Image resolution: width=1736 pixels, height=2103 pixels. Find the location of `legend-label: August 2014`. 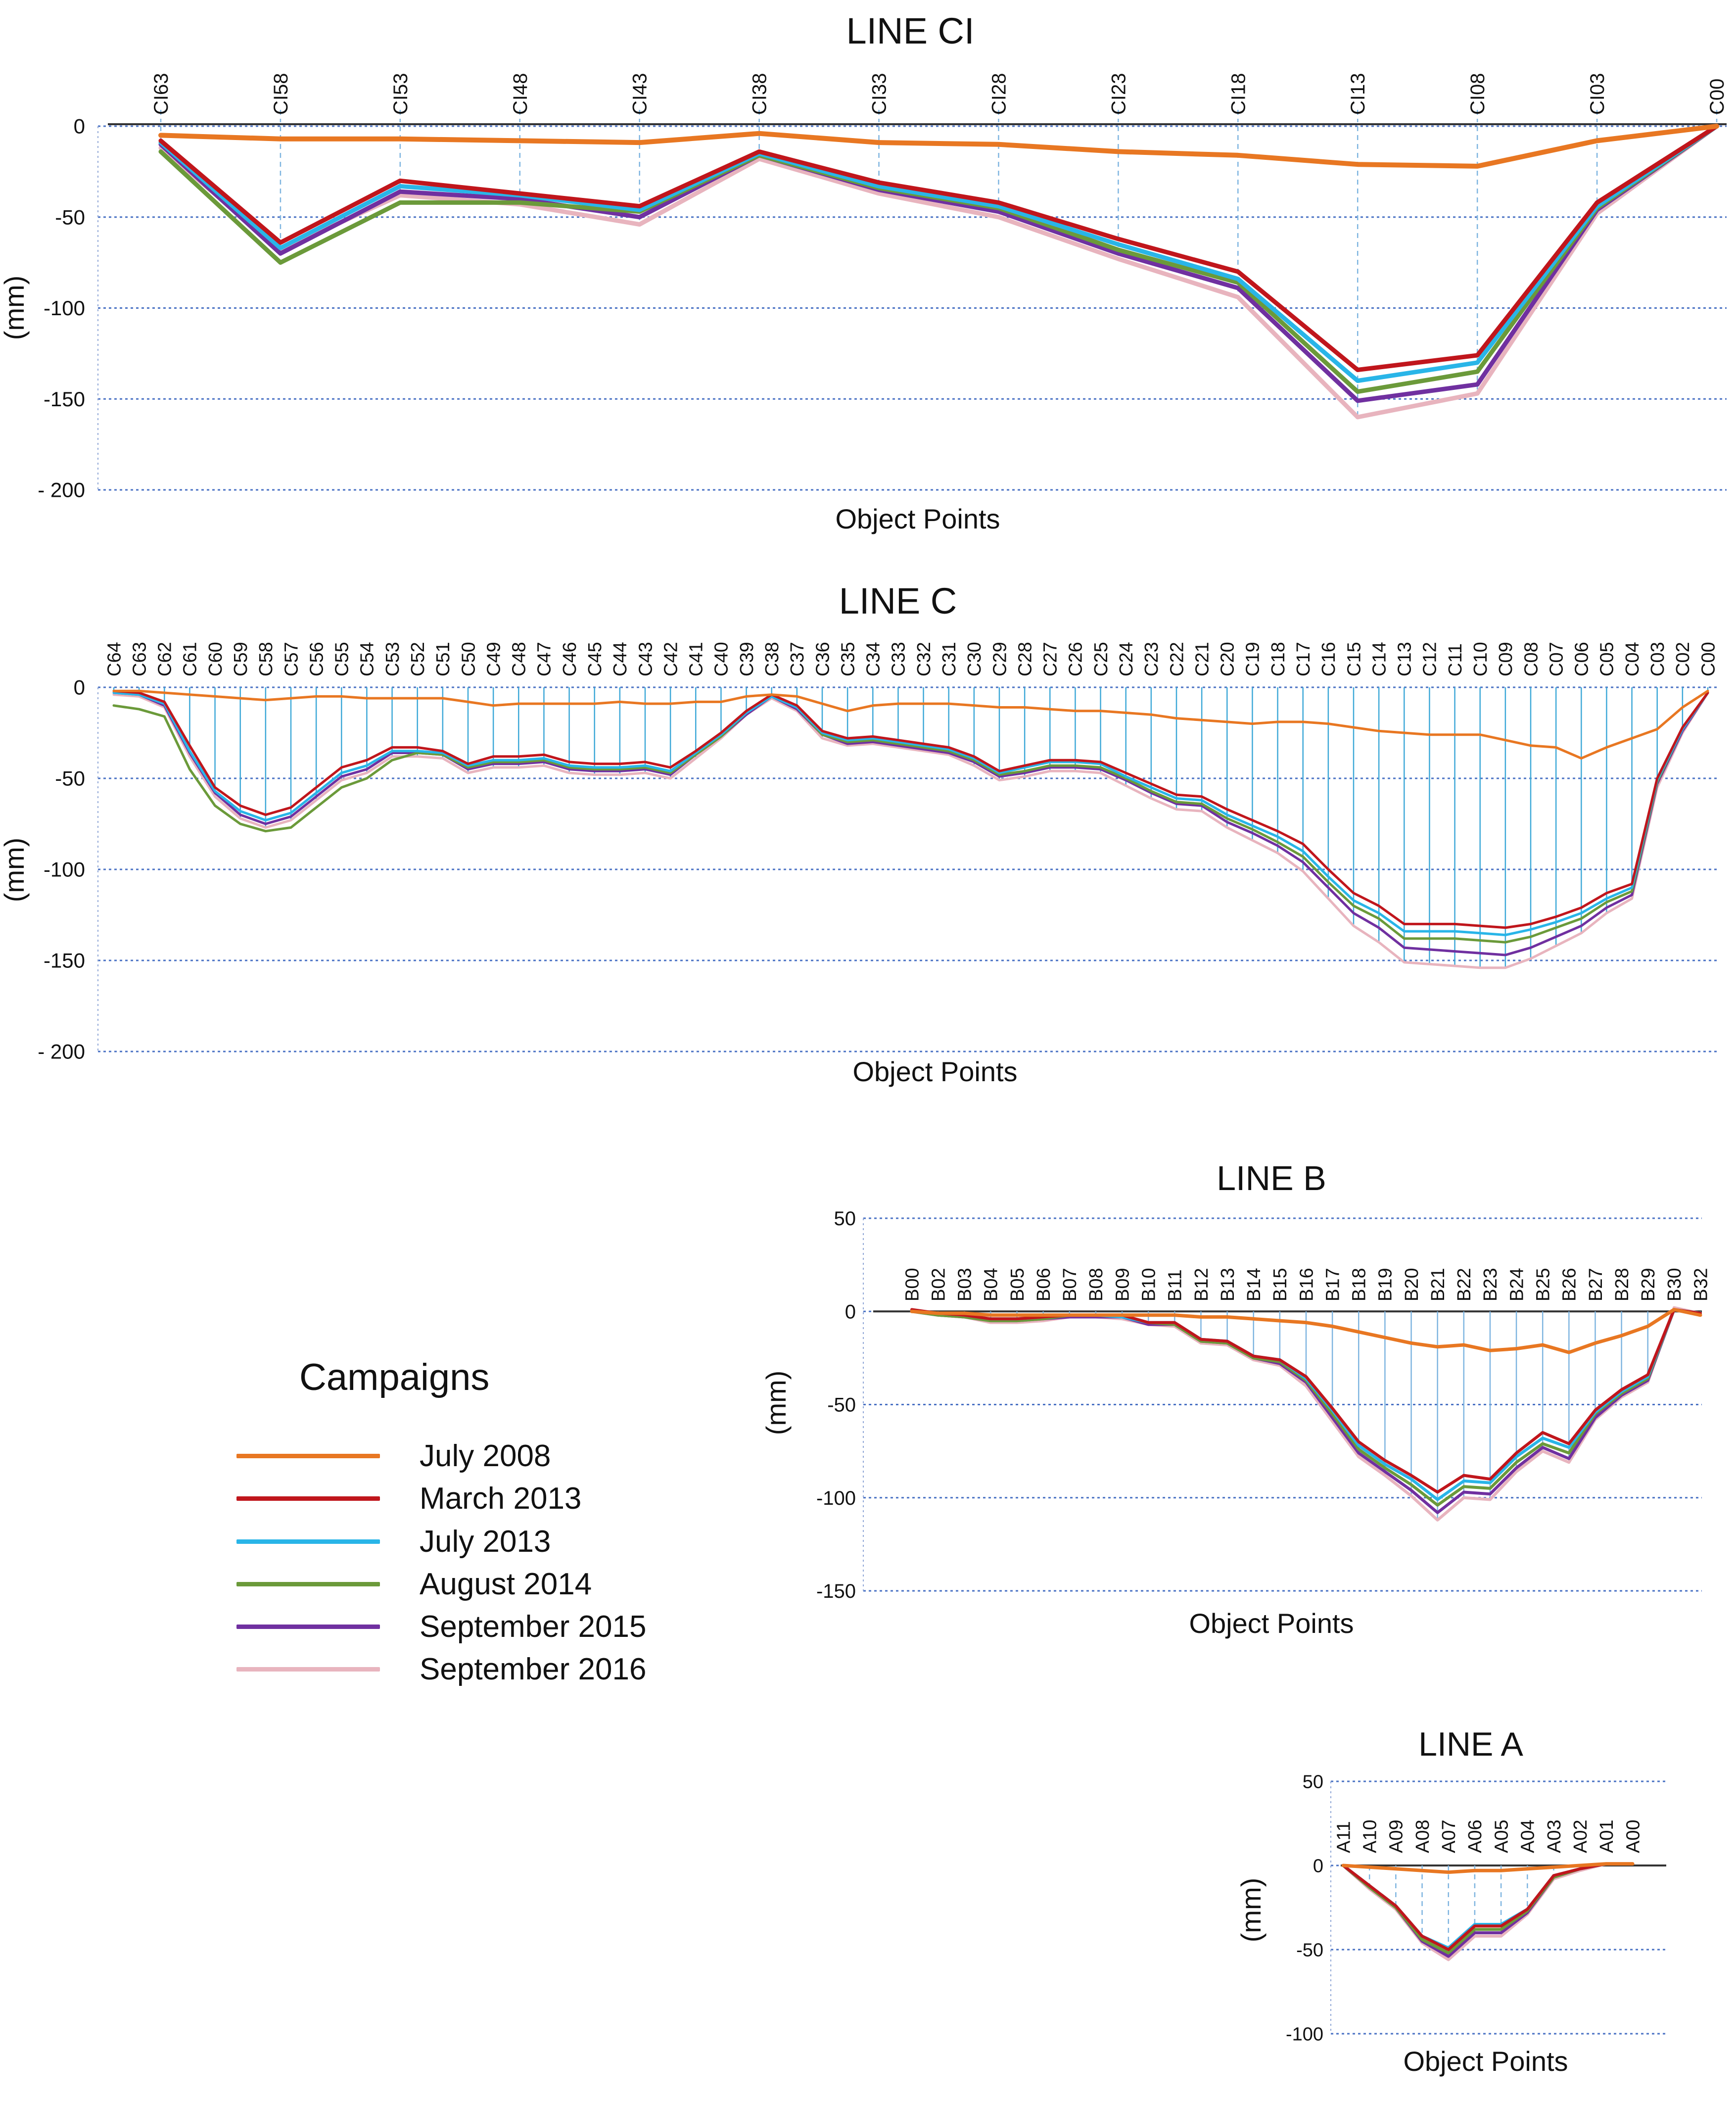

legend-label: August 2014 is located at coordinates (506, 1584).